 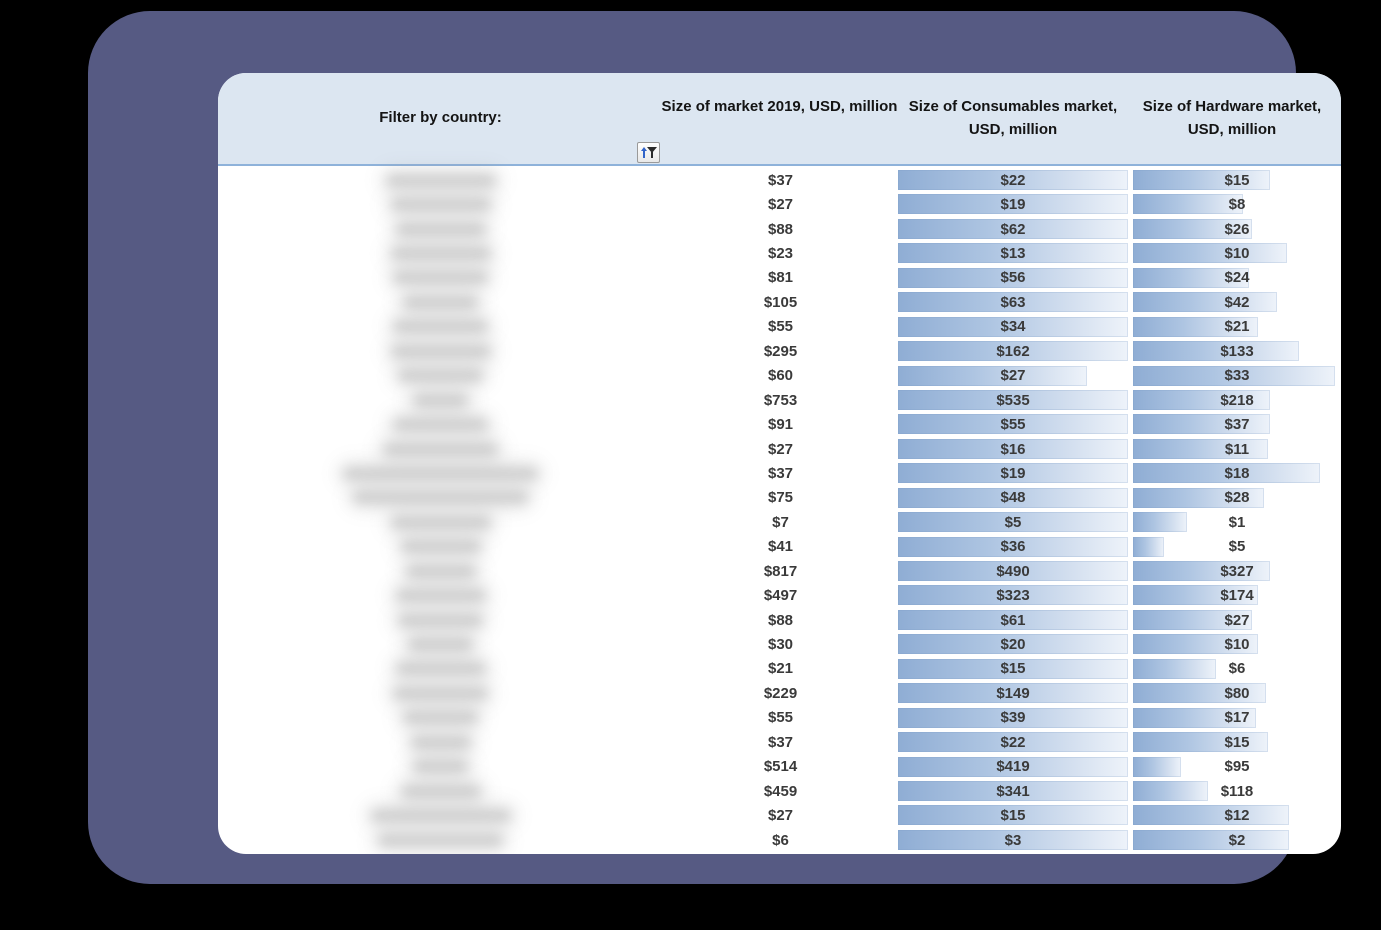 What do you see at coordinates (1232, 118) in the screenshot?
I see `column-header-hardware: Size of Hardware market, USD, million` at bounding box center [1232, 118].